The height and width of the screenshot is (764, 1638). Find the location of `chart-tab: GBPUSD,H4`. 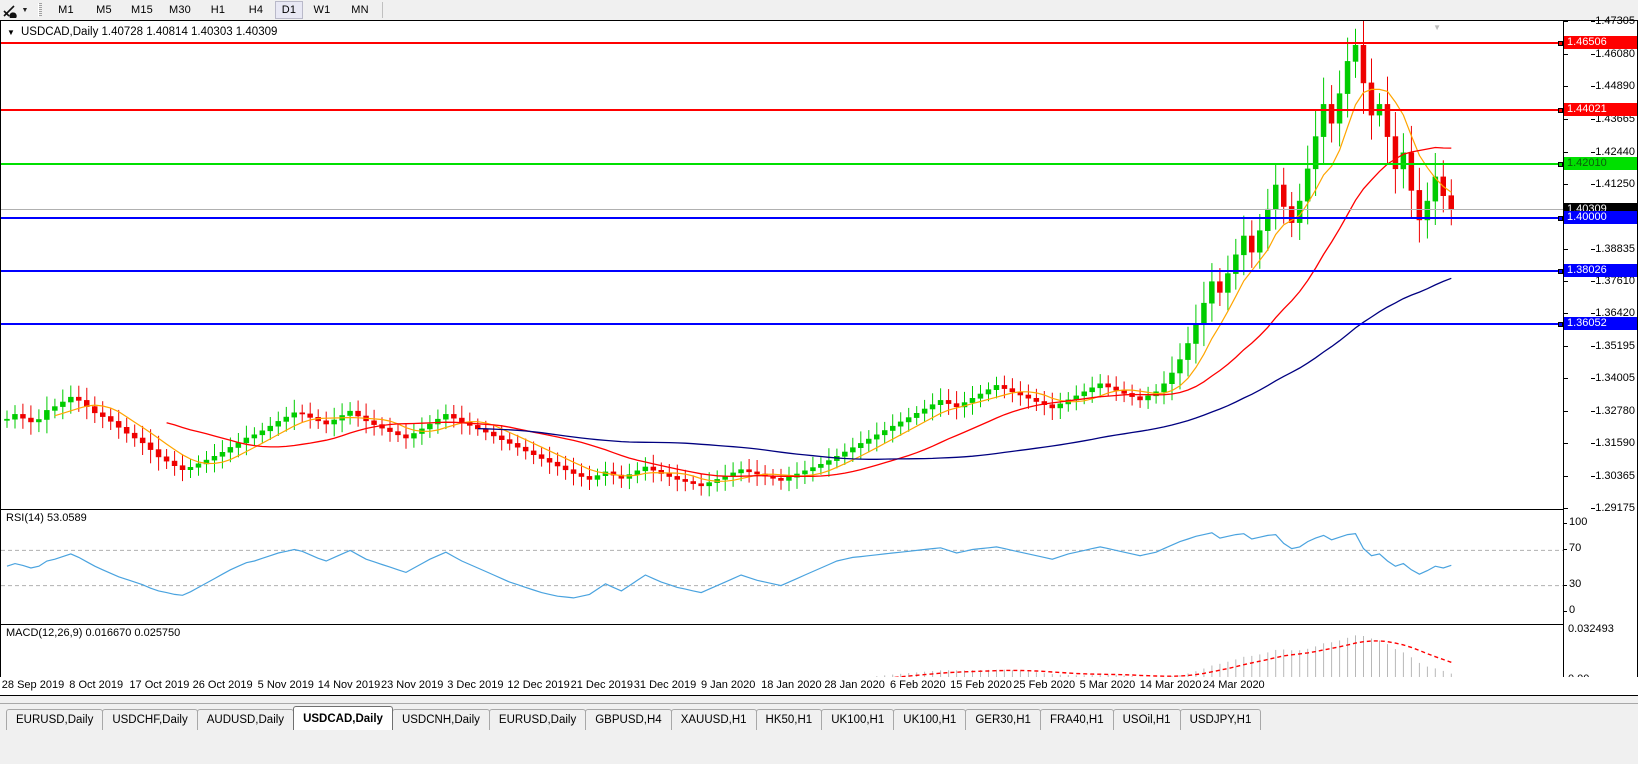

chart-tab: GBPUSD,H4 is located at coordinates (628, 719).